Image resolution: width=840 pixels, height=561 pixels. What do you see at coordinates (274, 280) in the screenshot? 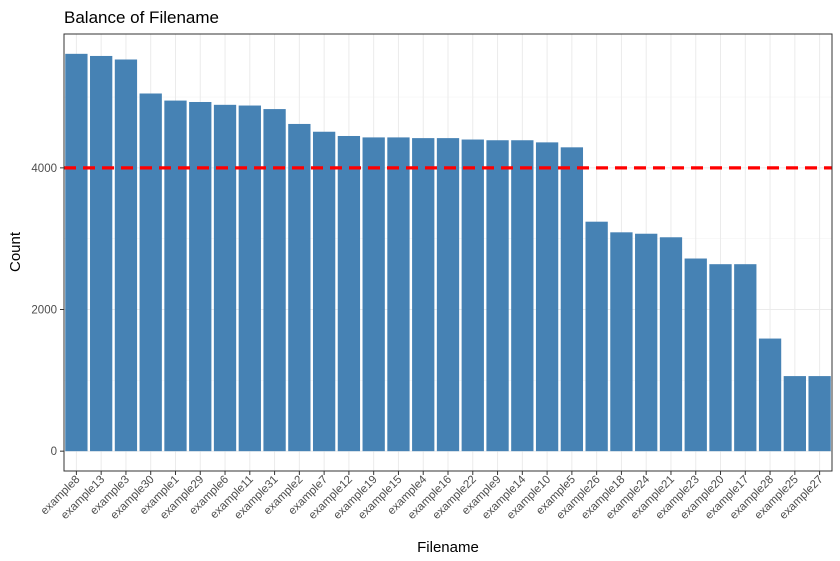
I see `bar-example31` at bounding box center [274, 280].